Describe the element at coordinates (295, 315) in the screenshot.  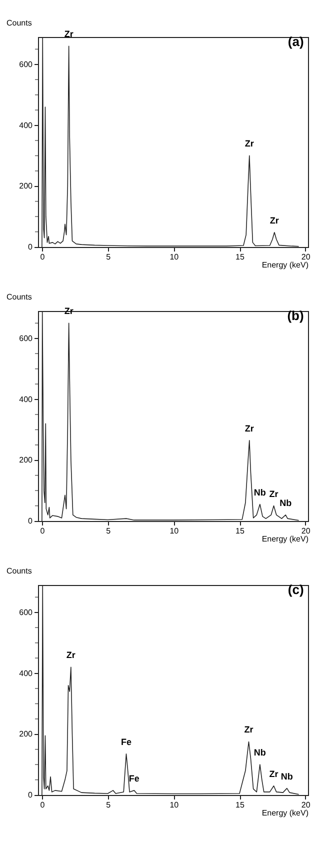
I see `chart-title: (b)` at that location.